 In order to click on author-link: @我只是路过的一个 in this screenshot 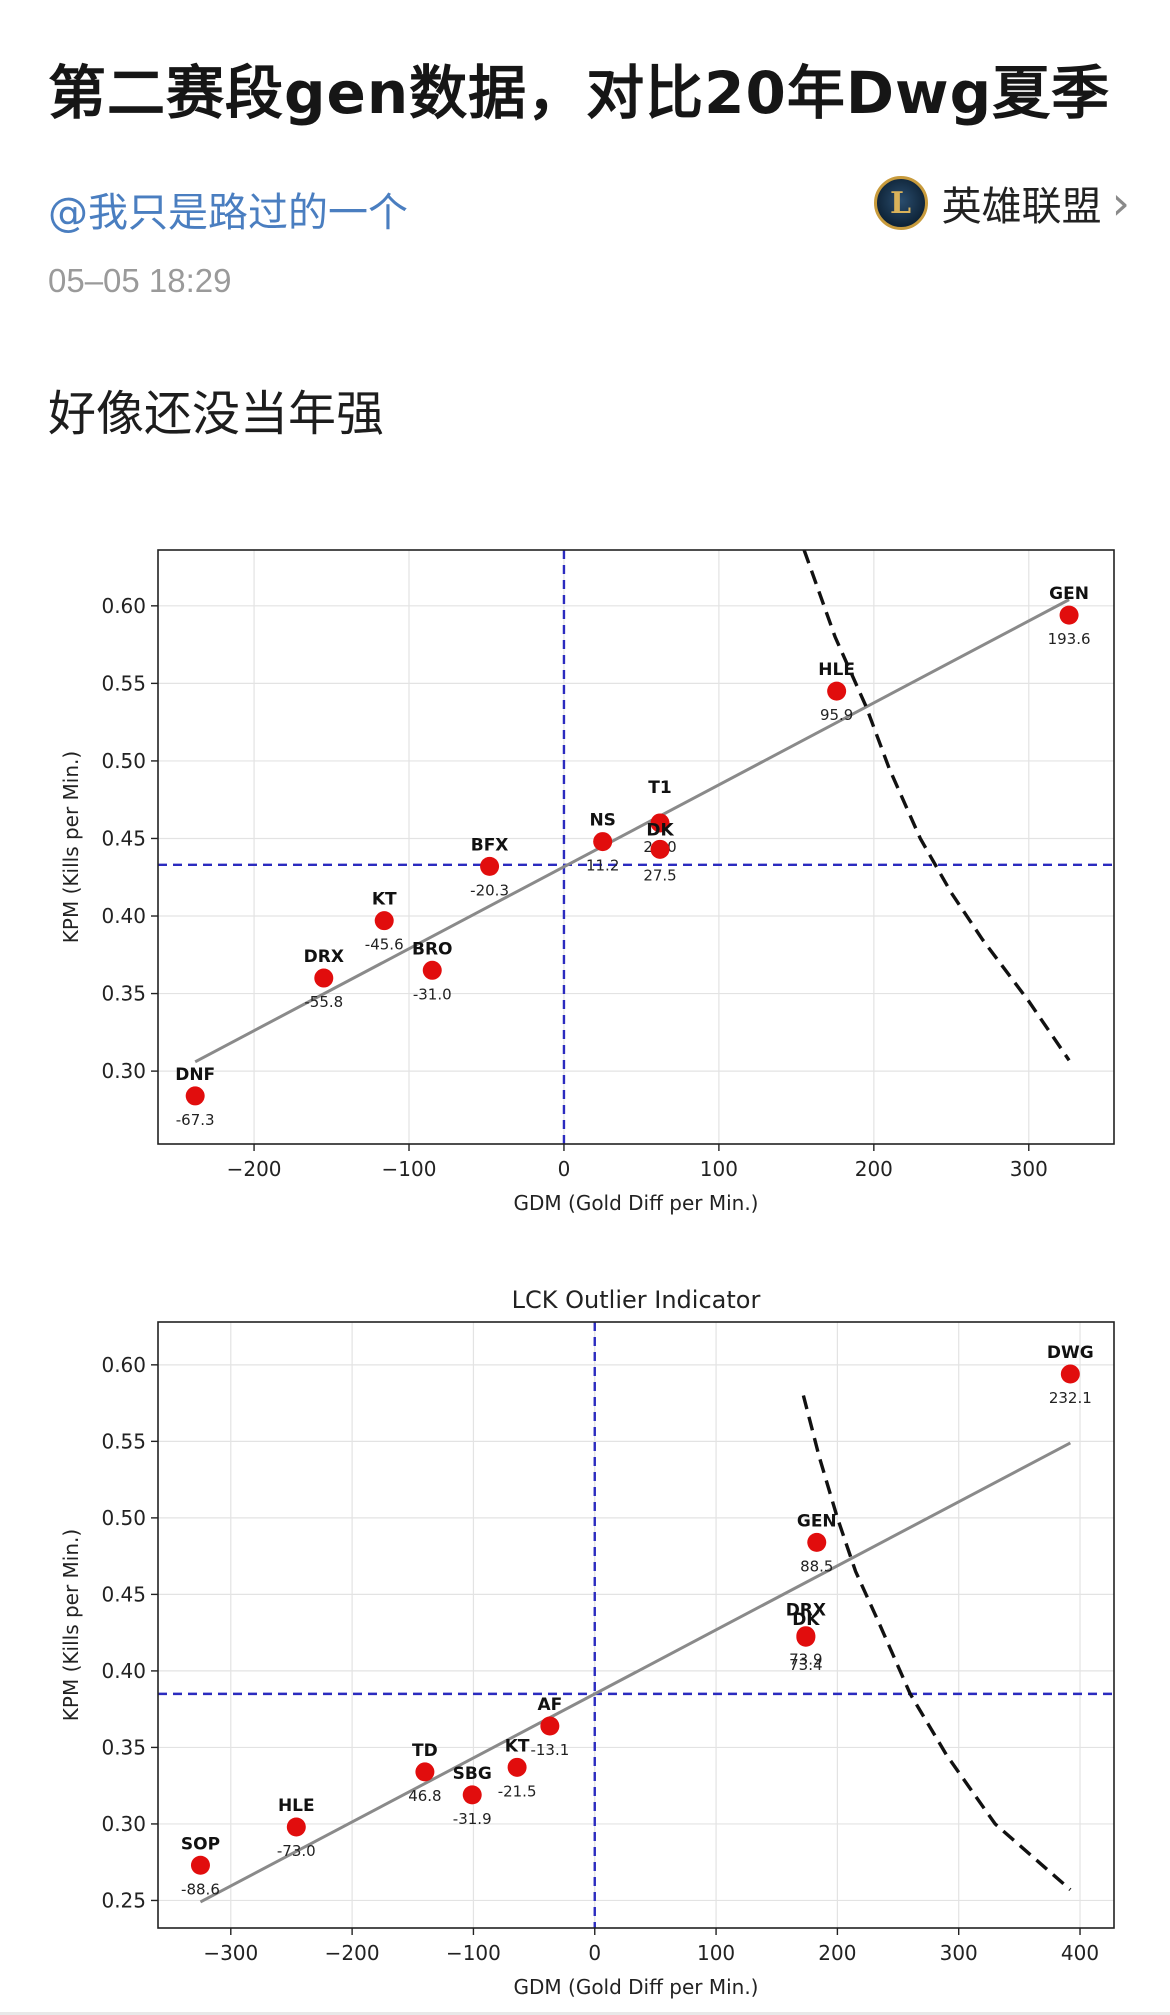, I will do `click(228, 213)`.